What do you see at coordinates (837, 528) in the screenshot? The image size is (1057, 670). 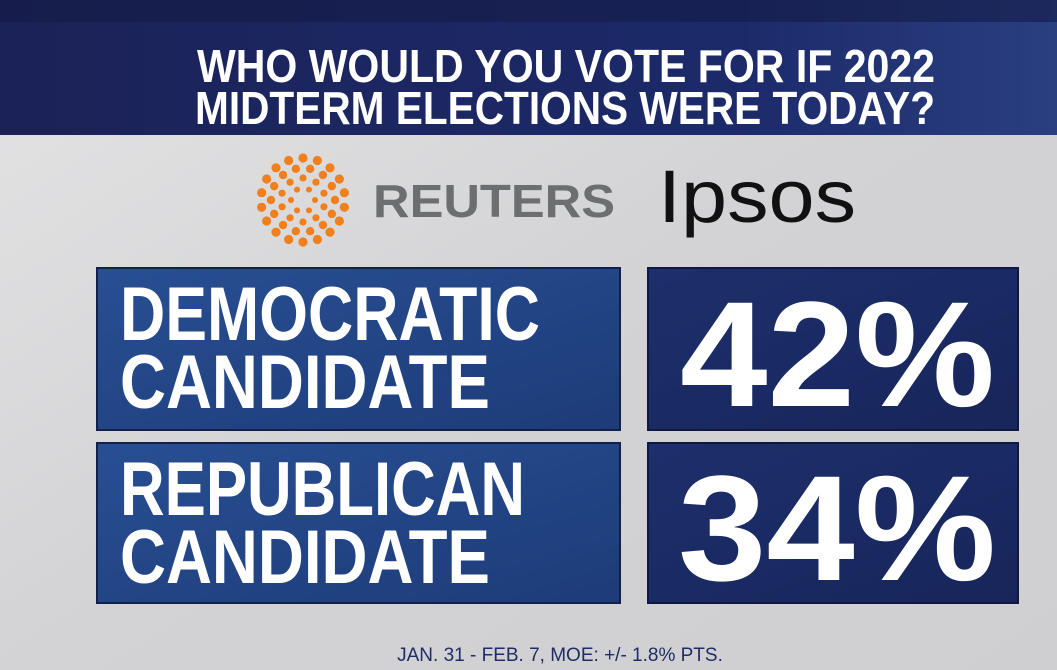 I see `row-value: 34%` at bounding box center [837, 528].